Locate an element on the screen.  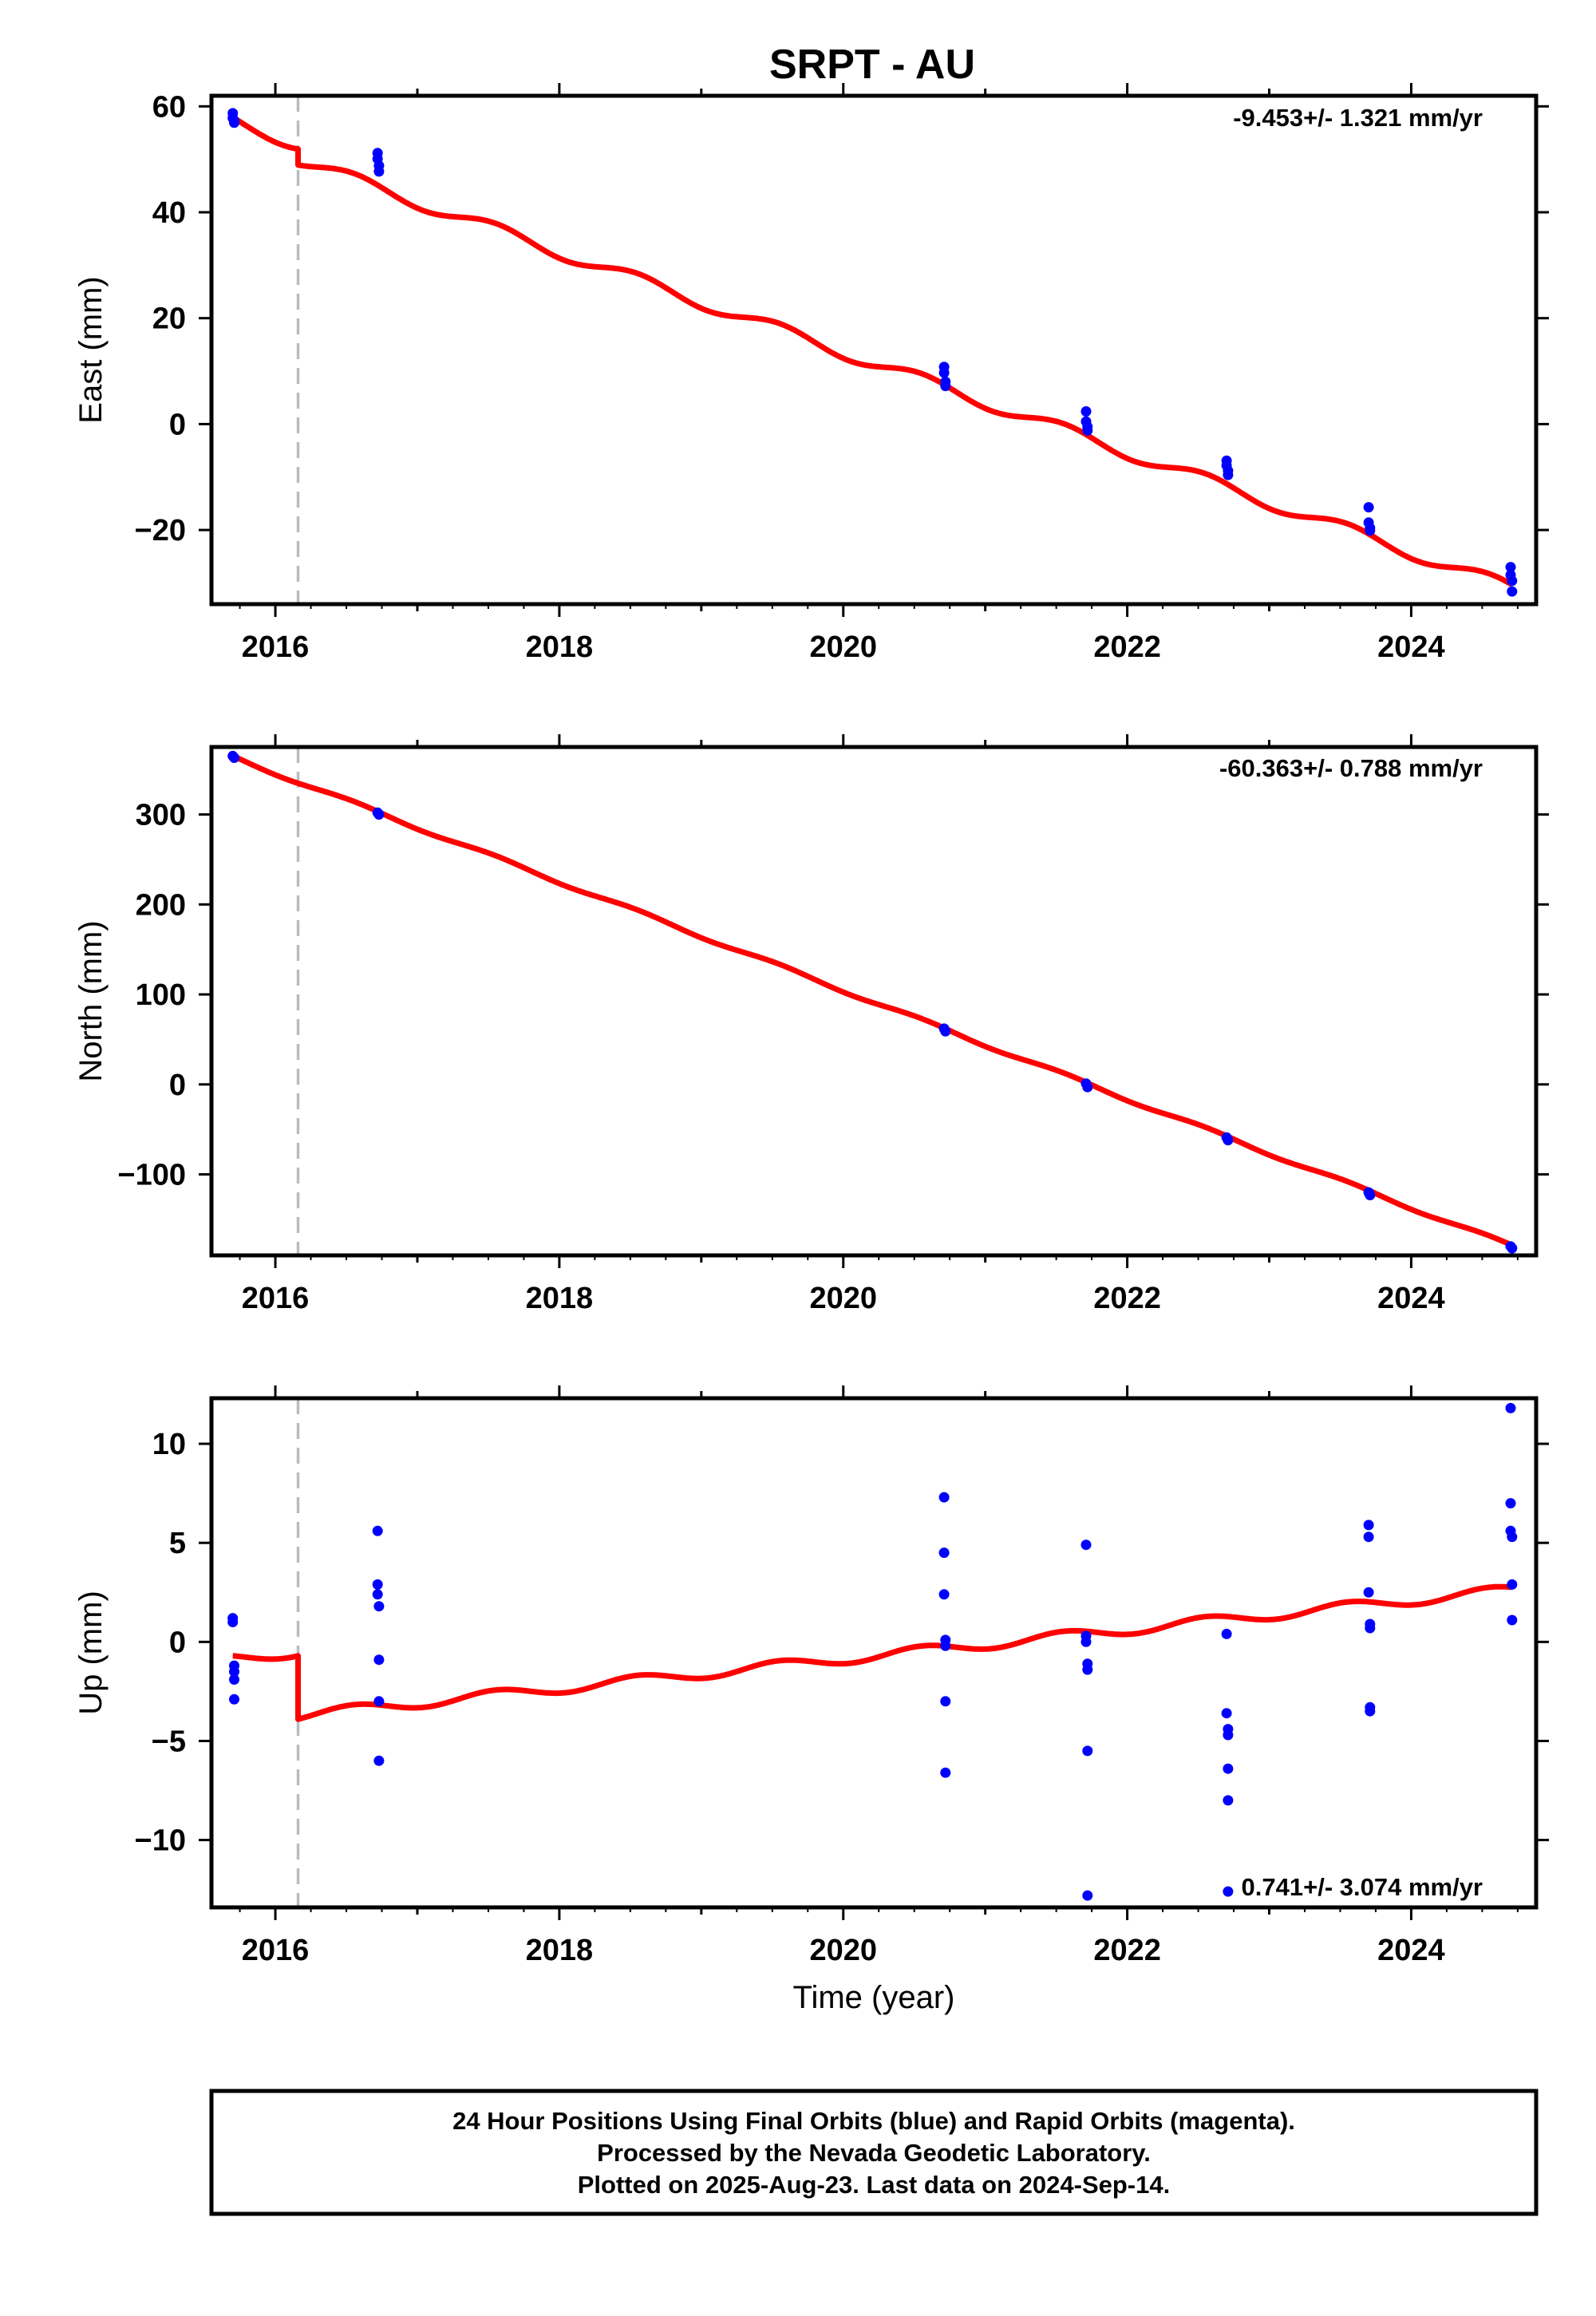
east-ytick-label: −20 is located at coordinates (160, 530).